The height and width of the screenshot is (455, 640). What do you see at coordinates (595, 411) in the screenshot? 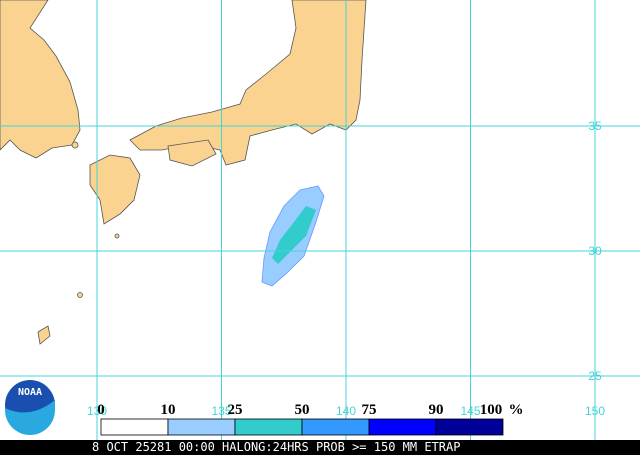
I see `lon-label: 150` at bounding box center [595, 411].